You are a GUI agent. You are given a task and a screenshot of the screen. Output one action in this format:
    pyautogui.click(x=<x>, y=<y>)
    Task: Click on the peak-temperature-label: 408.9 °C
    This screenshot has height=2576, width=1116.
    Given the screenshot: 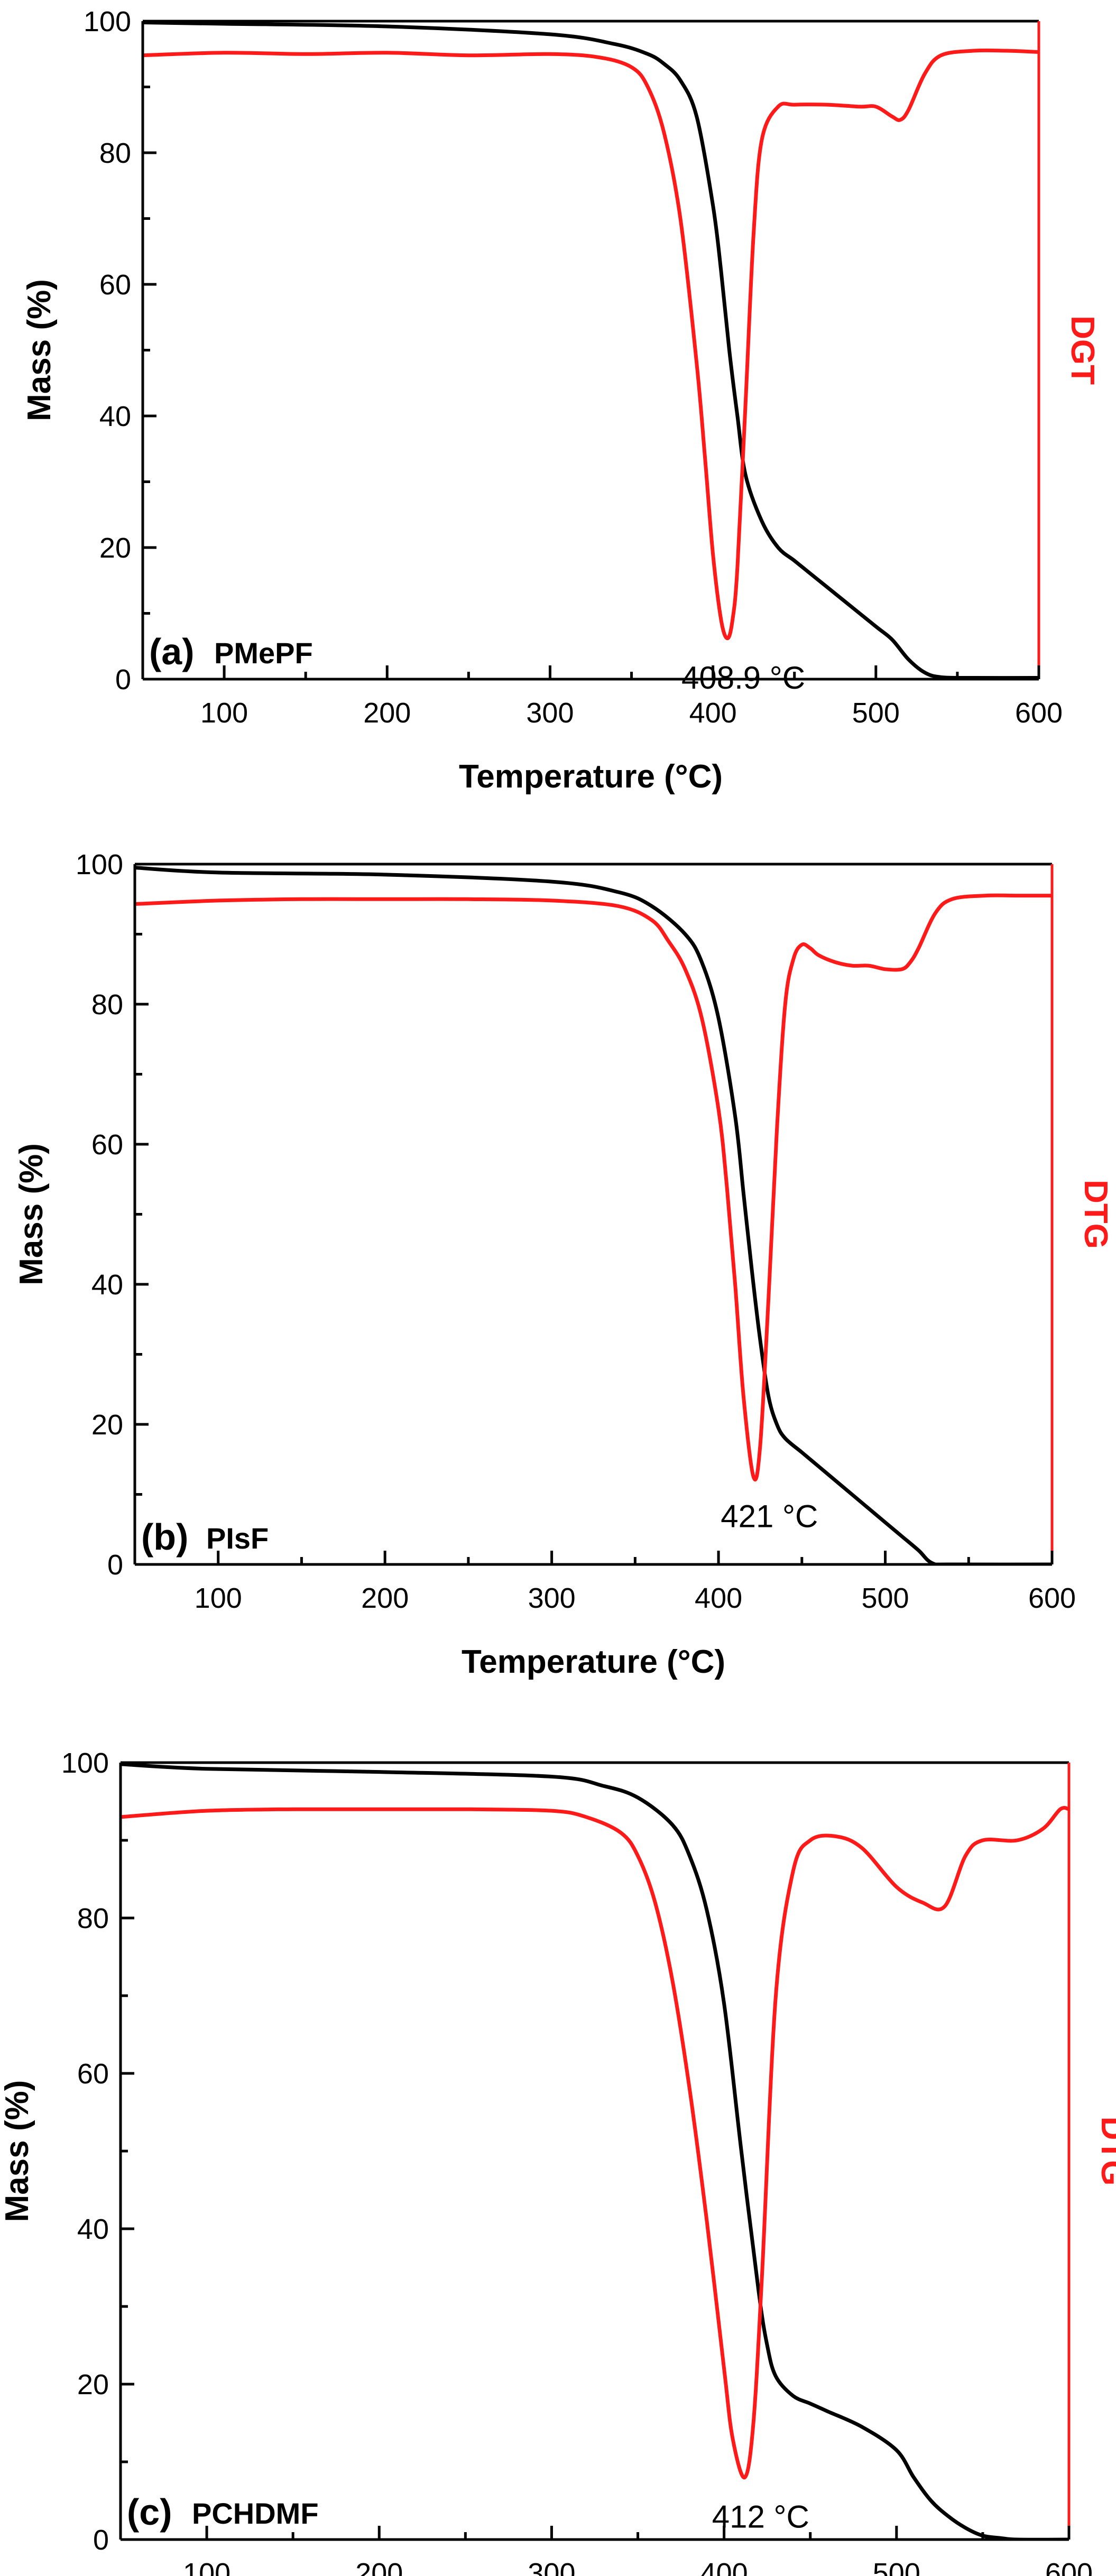 What is the action you would take?
    pyautogui.click(x=743, y=678)
    